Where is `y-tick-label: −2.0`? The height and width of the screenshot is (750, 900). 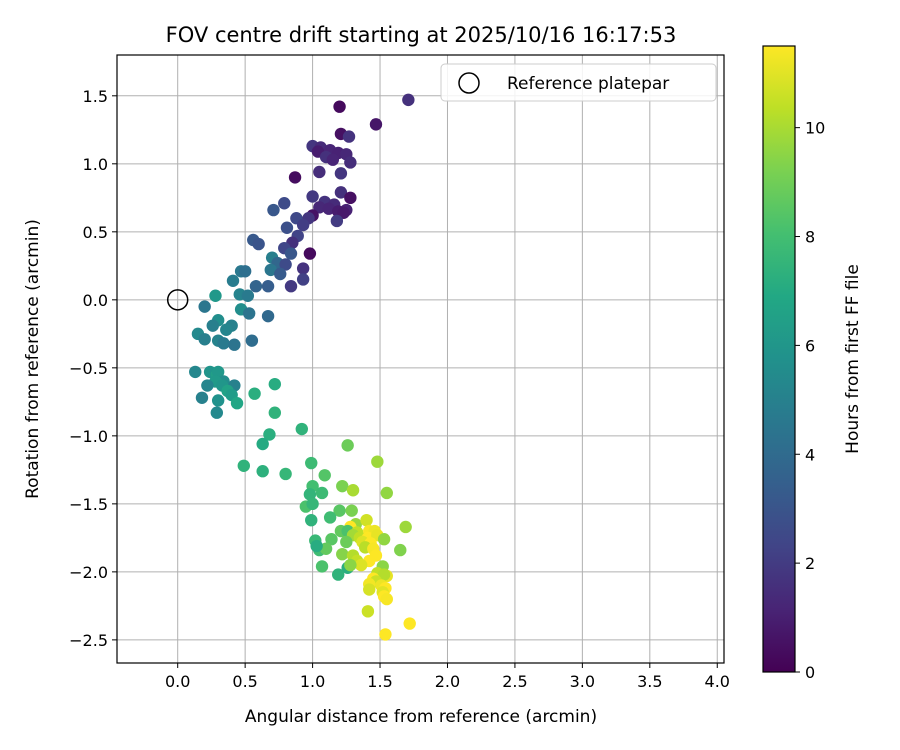
y-tick-label: −2.0 is located at coordinates (88, 572).